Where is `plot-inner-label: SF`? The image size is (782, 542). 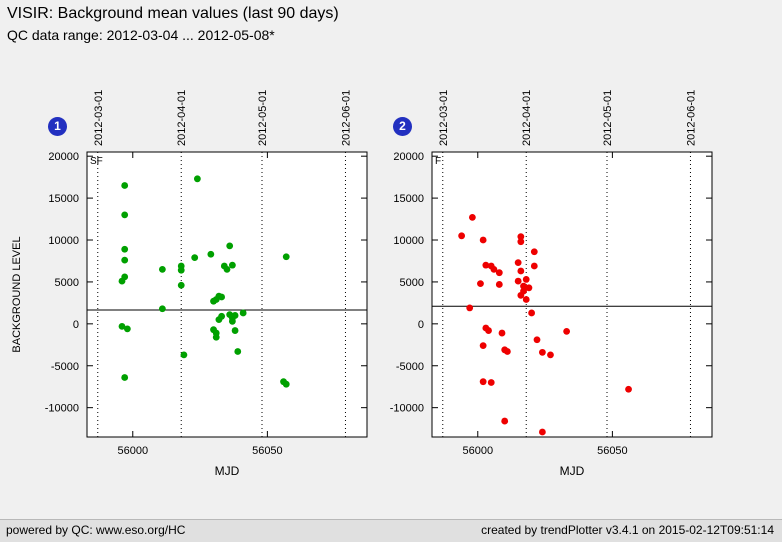
plot-inner-label: SF is located at coordinates (96, 161).